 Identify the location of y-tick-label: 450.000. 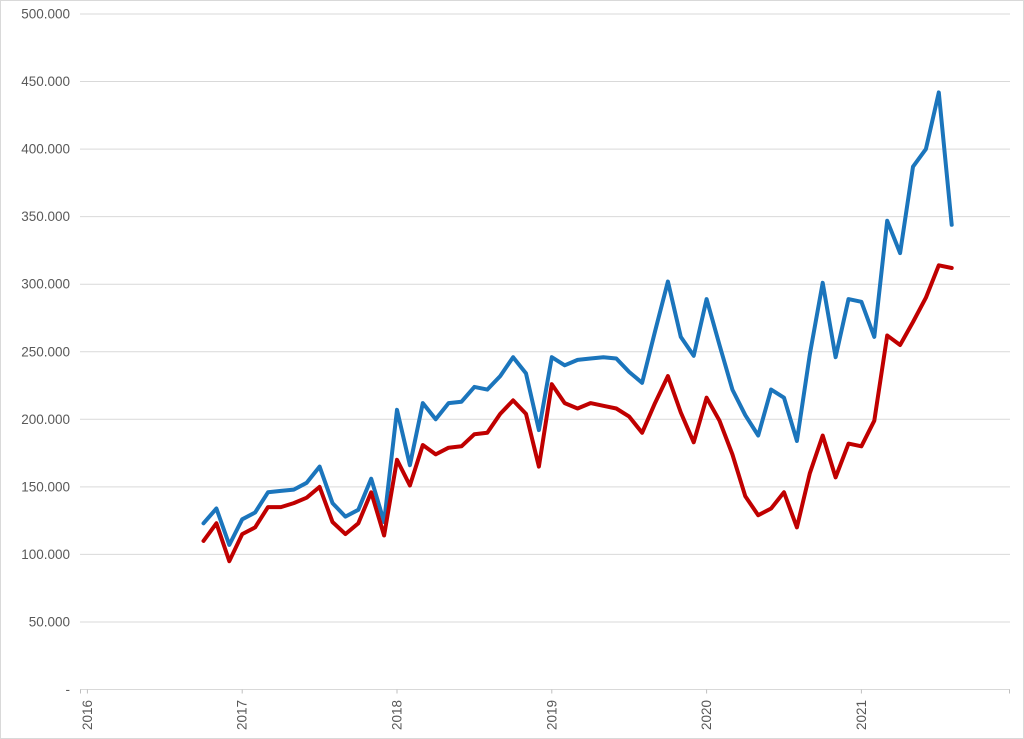
(45, 81).